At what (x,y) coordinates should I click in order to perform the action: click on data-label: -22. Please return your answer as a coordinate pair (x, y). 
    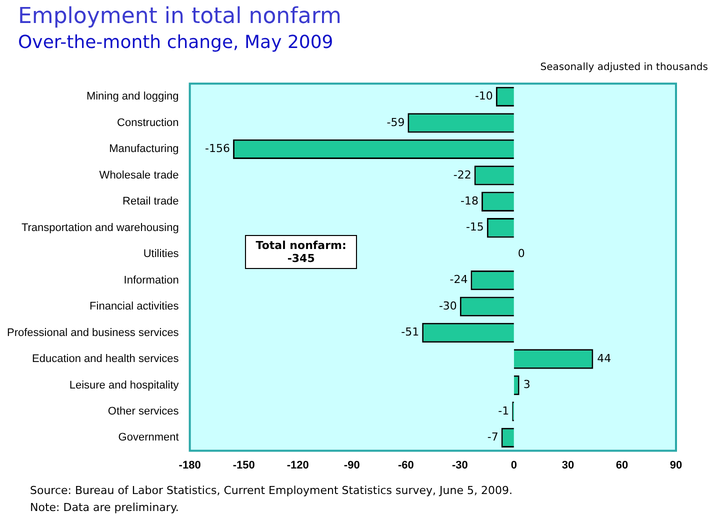
    Looking at the image, I should click on (462, 175).